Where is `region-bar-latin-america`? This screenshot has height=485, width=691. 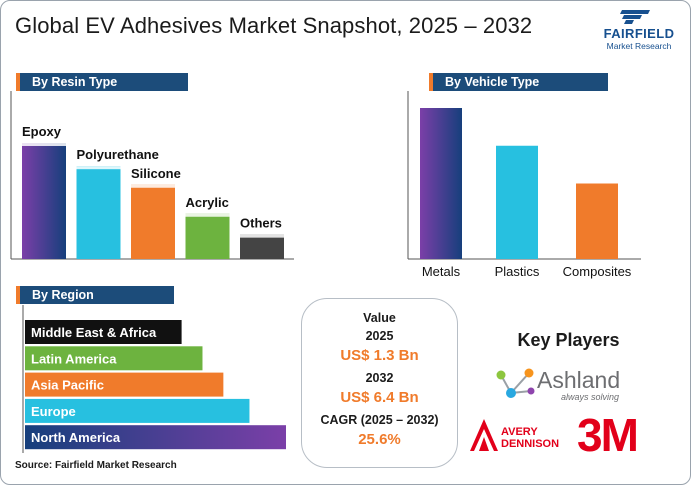 region-bar-latin-america is located at coordinates (114, 358).